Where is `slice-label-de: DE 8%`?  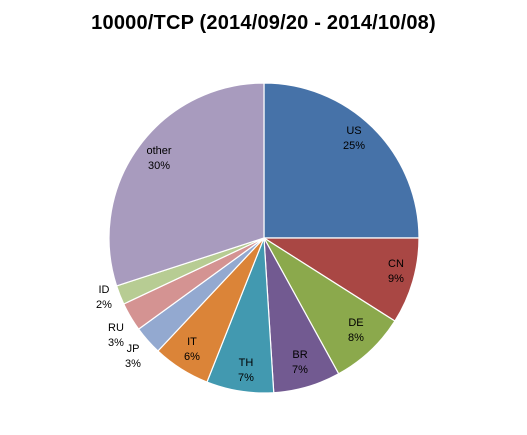
slice-label-de: DE 8% is located at coordinates (356, 330).